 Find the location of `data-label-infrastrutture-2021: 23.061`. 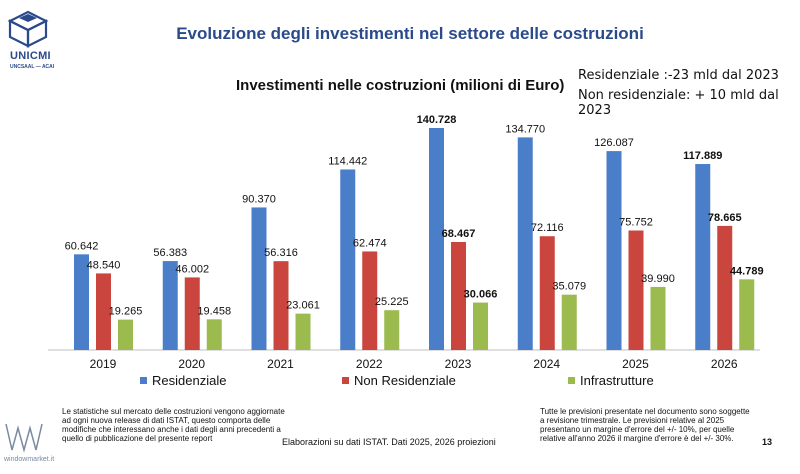

data-label-infrastrutture-2021: 23.061 is located at coordinates (303, 306).